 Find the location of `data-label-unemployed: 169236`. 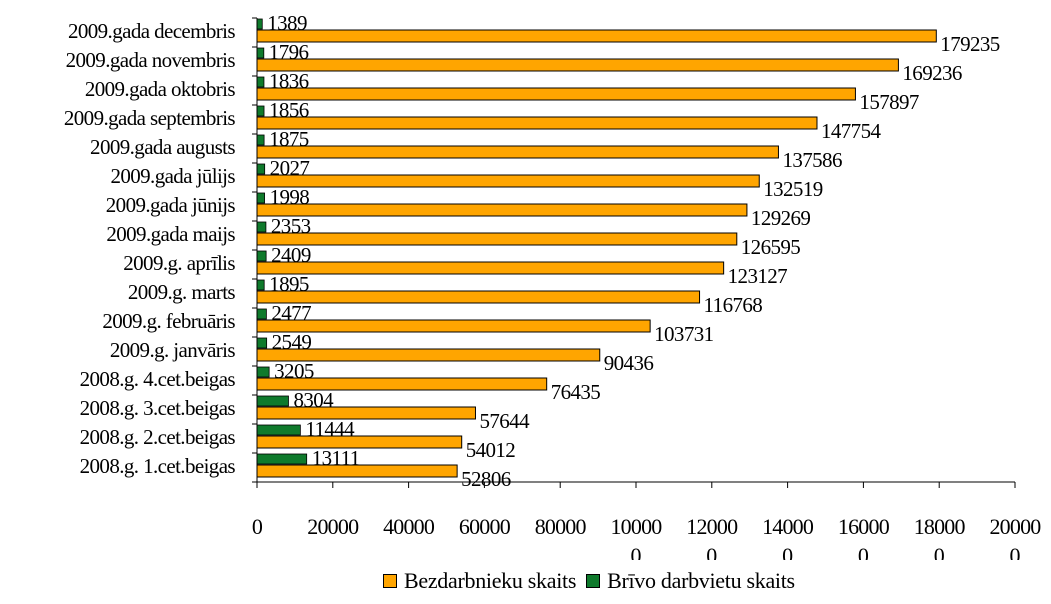

data-label-unemployed: 169236 is located at coordinates (932, 73).